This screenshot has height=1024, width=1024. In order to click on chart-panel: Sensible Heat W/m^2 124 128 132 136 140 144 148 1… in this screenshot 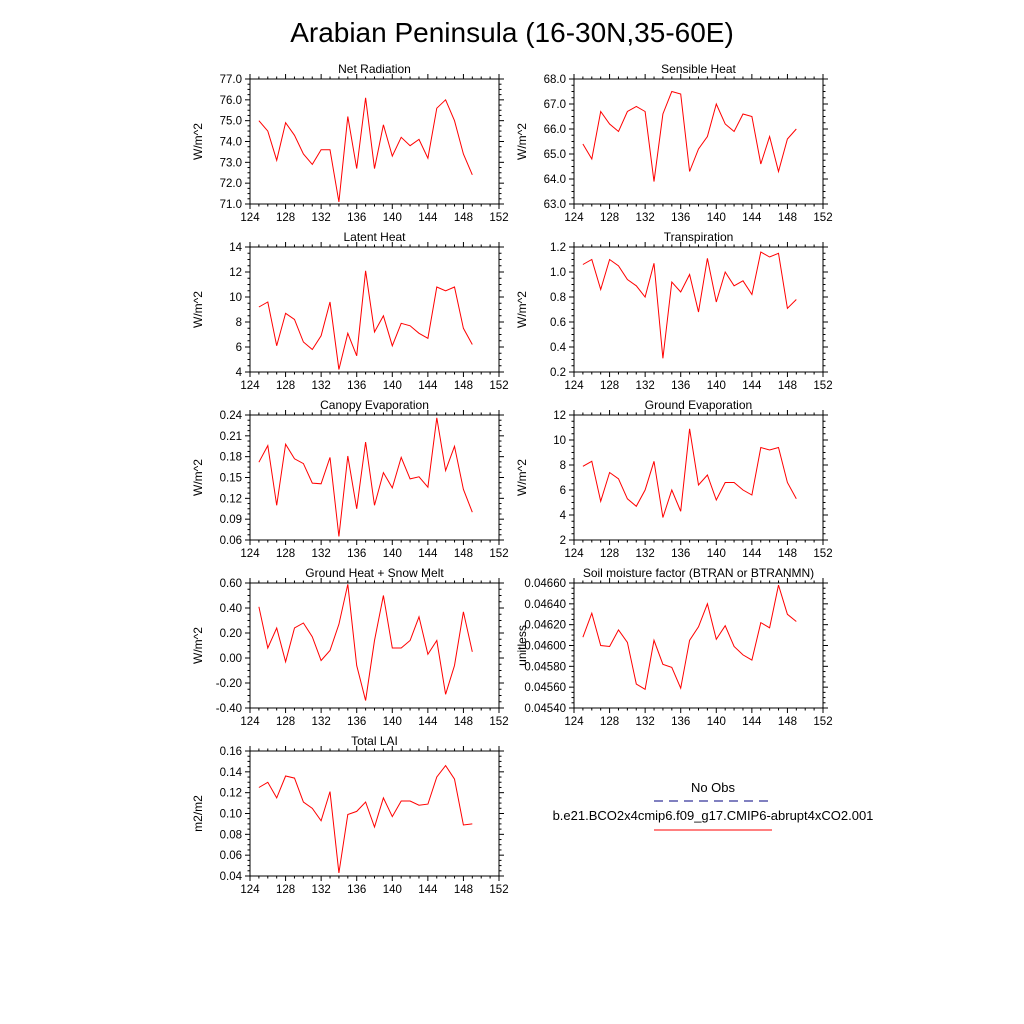, I will do `click(674, 143)`.